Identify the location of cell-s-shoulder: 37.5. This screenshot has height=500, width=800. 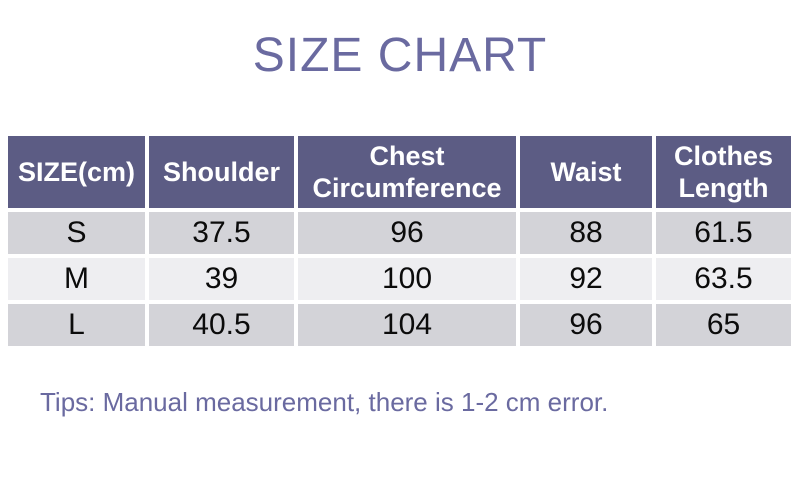
(221, 233).